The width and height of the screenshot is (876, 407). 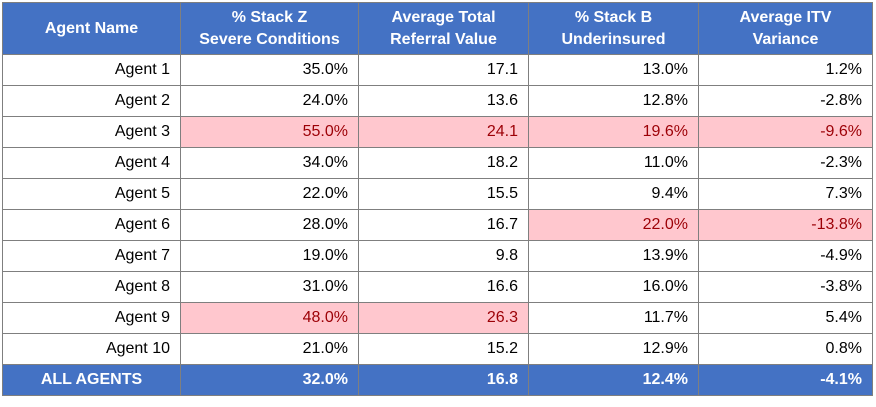 I want to click on stack-z-severe-cell: 24.0%, so click(x=269, y=101).